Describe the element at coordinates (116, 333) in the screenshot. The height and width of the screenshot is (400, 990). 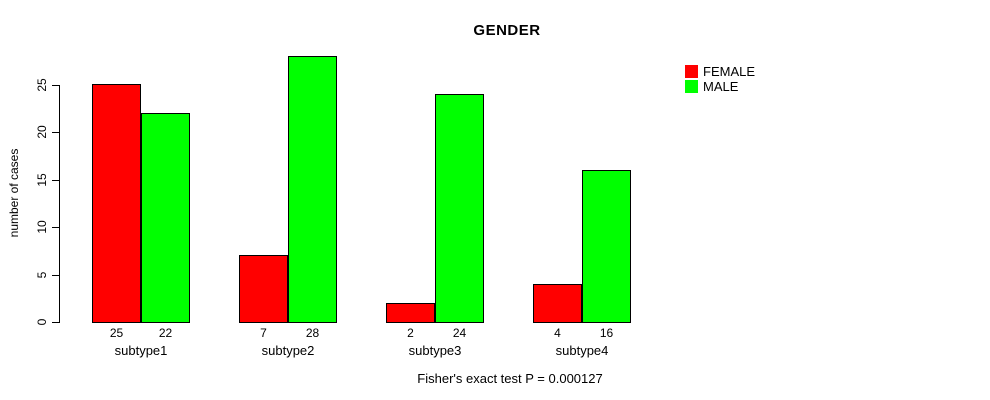
I see `bar-value-label: 25` at that location.